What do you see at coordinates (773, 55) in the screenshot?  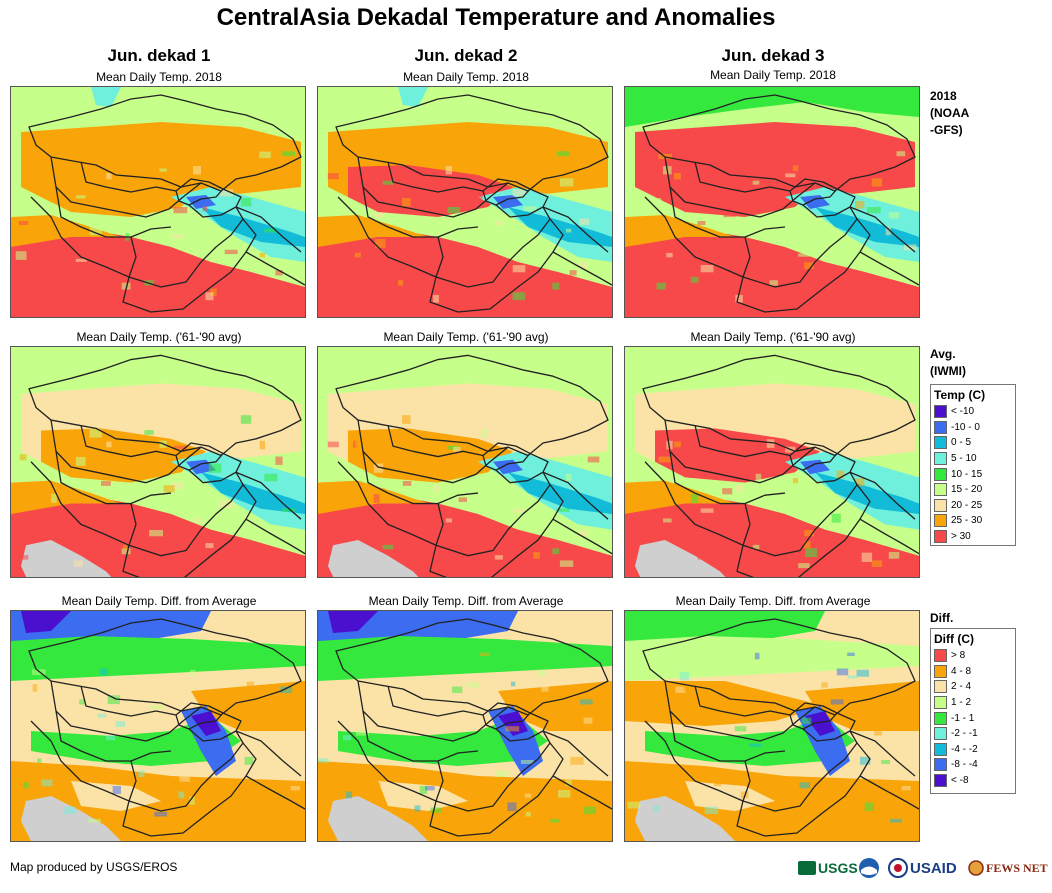 I see `column-header-dekad-3: Jun. dekad 3` at bounding box center [773, 55].